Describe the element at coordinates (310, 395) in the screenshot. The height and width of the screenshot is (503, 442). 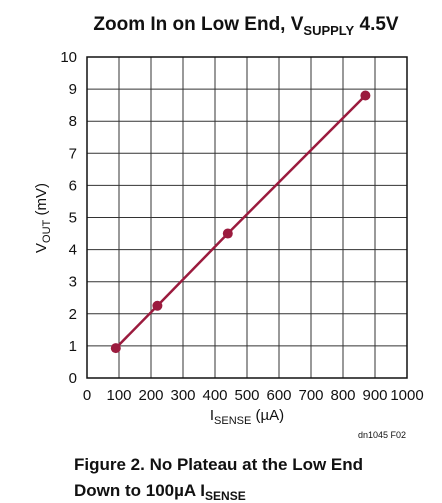
I see `x-tick-label: 700` at that location.